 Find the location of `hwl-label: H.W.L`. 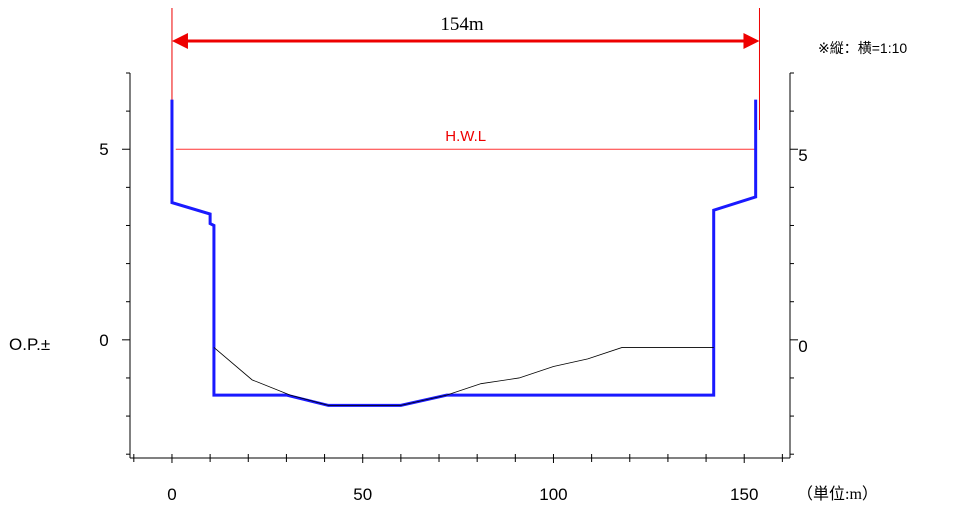

hwl-label: H.W.L is located at coordinates (465, 136).